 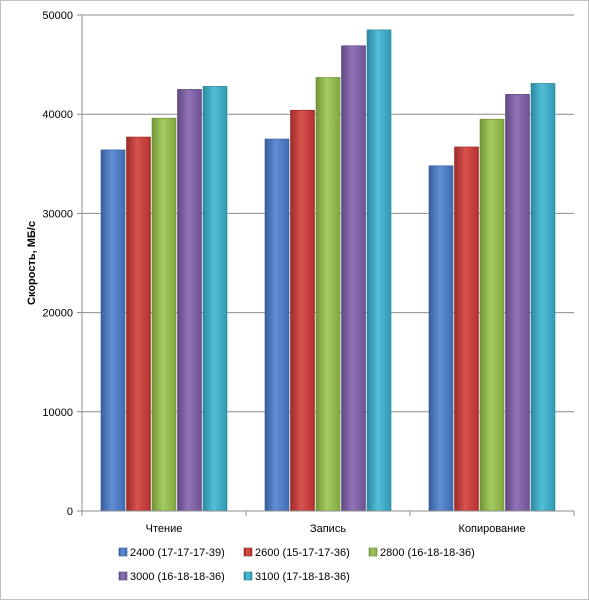 What do you see at coordinates (177, 553) in the screenshot?
I see `legend-label: 2400 (17-17-17-39)` at bounding box center [177, 553].